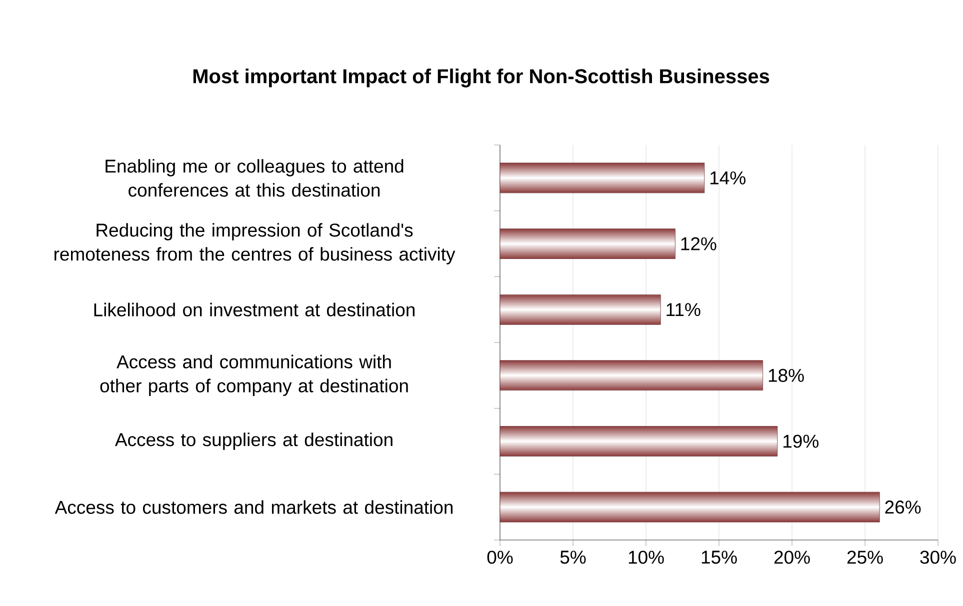 This screenshot has height=606, width=963. Describe the element at coordinates (865, 557) in the screenshot. I see `x-tick-label: 25%` at that location.